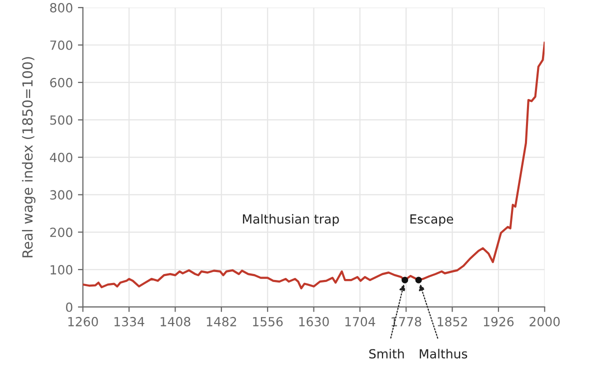  Describe the element at coordinates (61, 233) in the screenshot. I see `y-tick-label: 200` at that location.